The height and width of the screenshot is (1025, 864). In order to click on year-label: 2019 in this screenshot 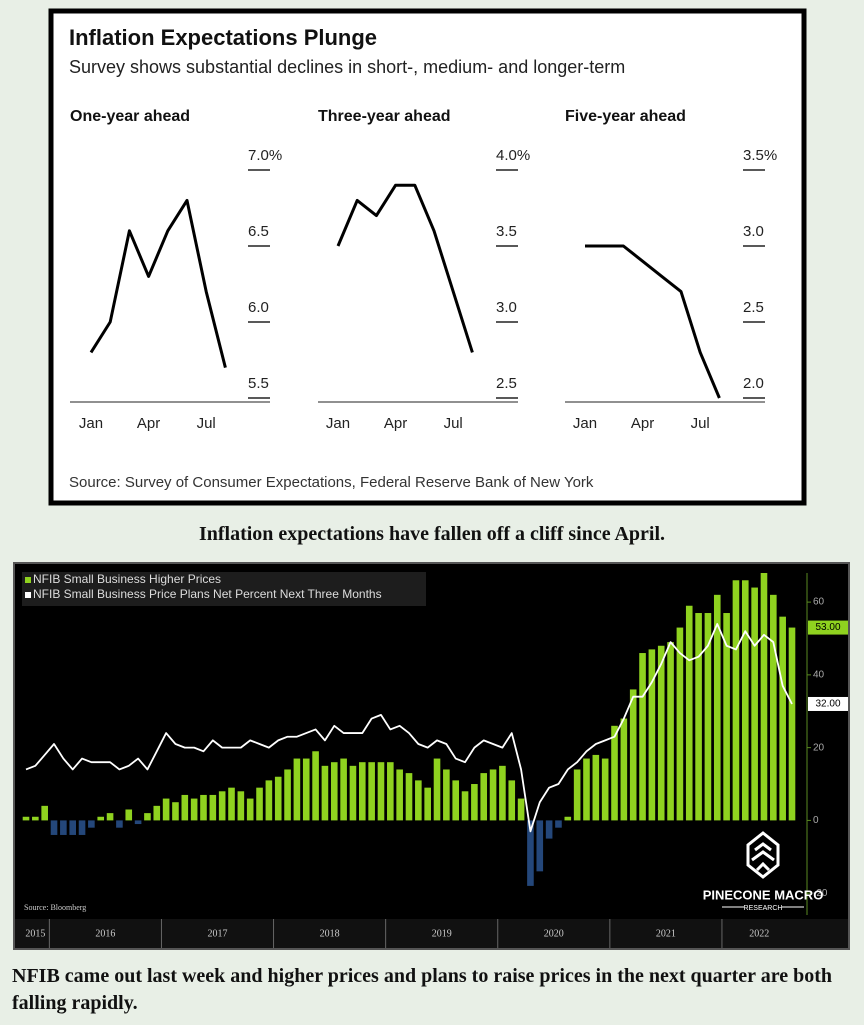, I will do `click(442, 933)`.